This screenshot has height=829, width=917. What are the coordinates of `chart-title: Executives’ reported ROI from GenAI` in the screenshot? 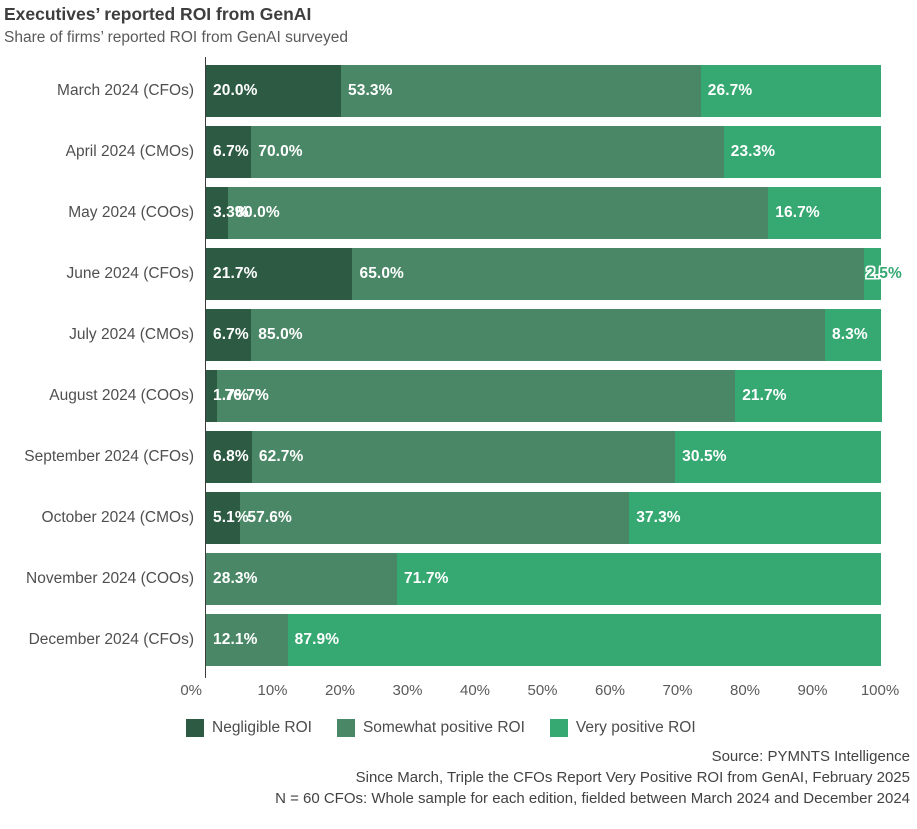 It's located at (158, 14).